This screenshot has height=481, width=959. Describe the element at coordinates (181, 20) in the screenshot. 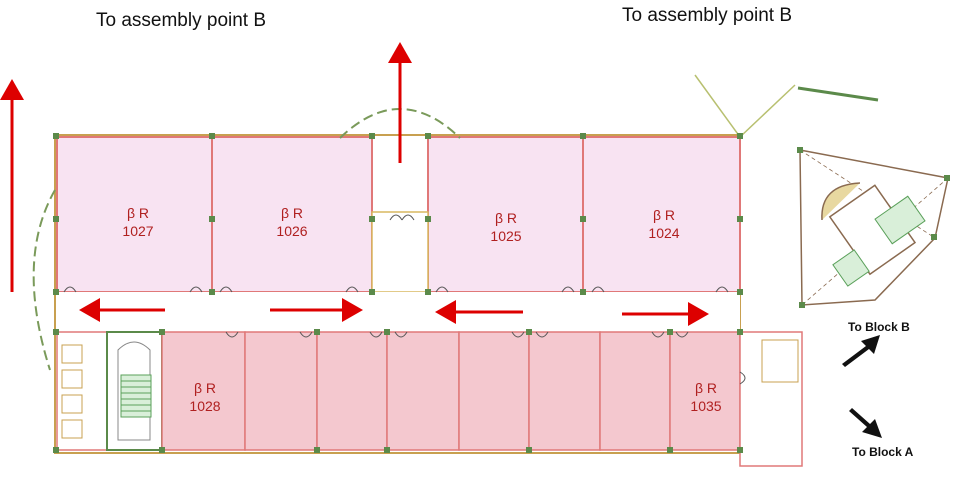

I see `assembly-point-label-left: To assembly point B` at that location.